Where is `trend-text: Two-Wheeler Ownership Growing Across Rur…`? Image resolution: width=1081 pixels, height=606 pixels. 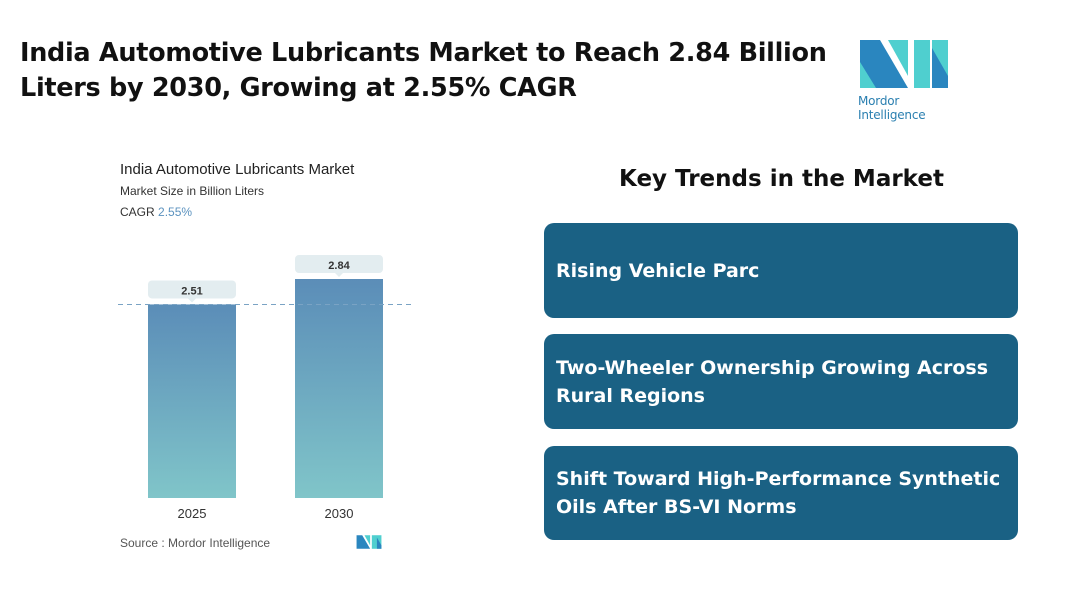
trend-text: Two-Wheeler Ownership Growing Across Rur… is located at coordinates (772, 381).